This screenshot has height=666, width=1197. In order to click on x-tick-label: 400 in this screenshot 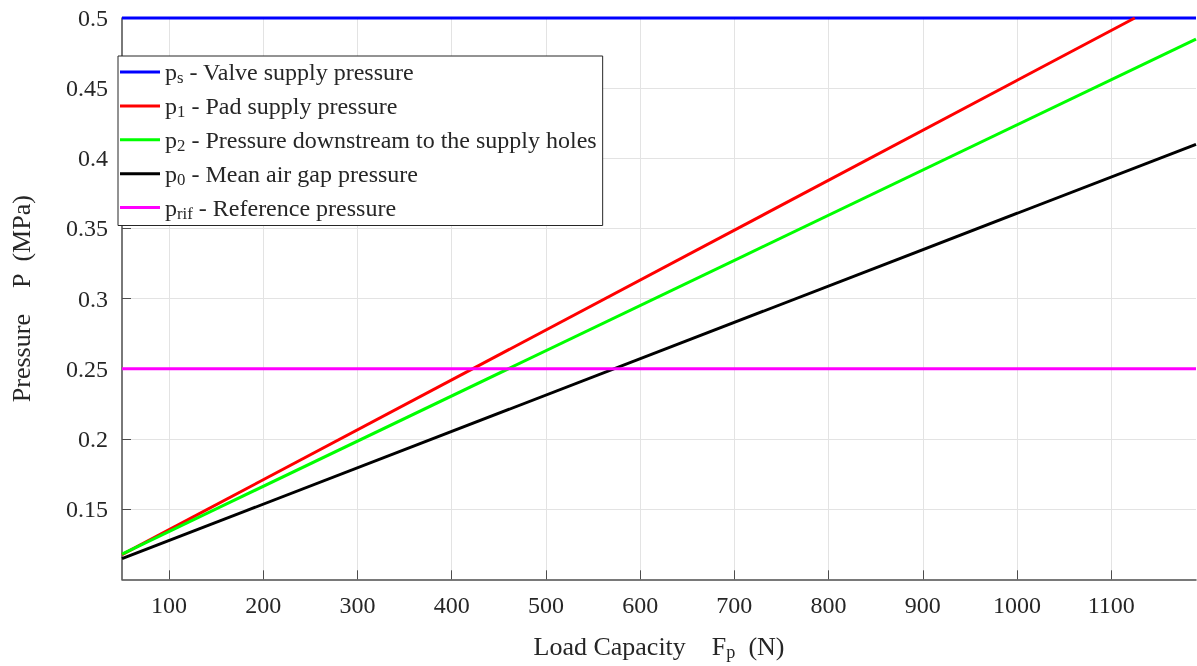, I will do `click(451, 605)`.